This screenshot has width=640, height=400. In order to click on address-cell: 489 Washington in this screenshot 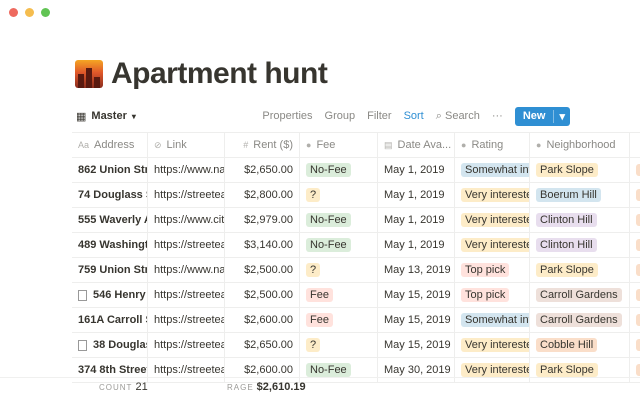, I will do `click(110, 245)`.